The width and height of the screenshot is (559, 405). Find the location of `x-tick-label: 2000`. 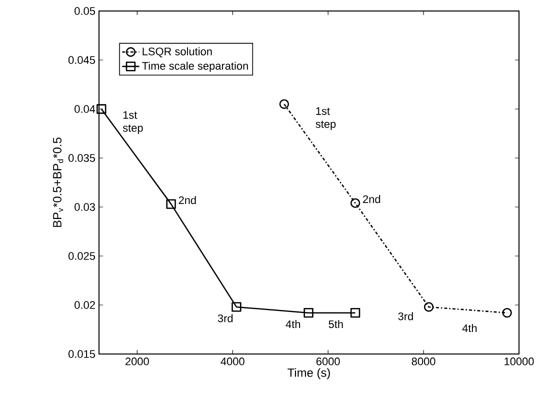

x-tick-label: 2000 is located at coordinates (137, 362).